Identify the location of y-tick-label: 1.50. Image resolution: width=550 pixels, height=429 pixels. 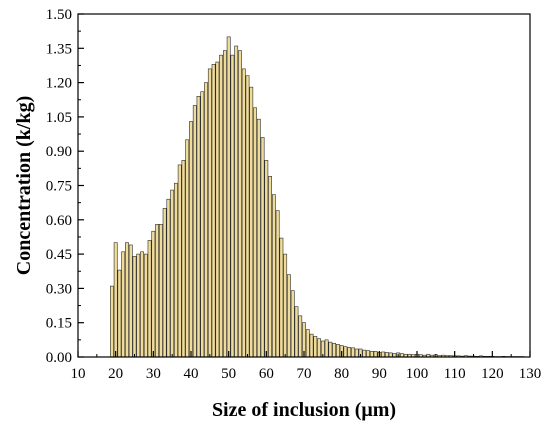
(59, 15).